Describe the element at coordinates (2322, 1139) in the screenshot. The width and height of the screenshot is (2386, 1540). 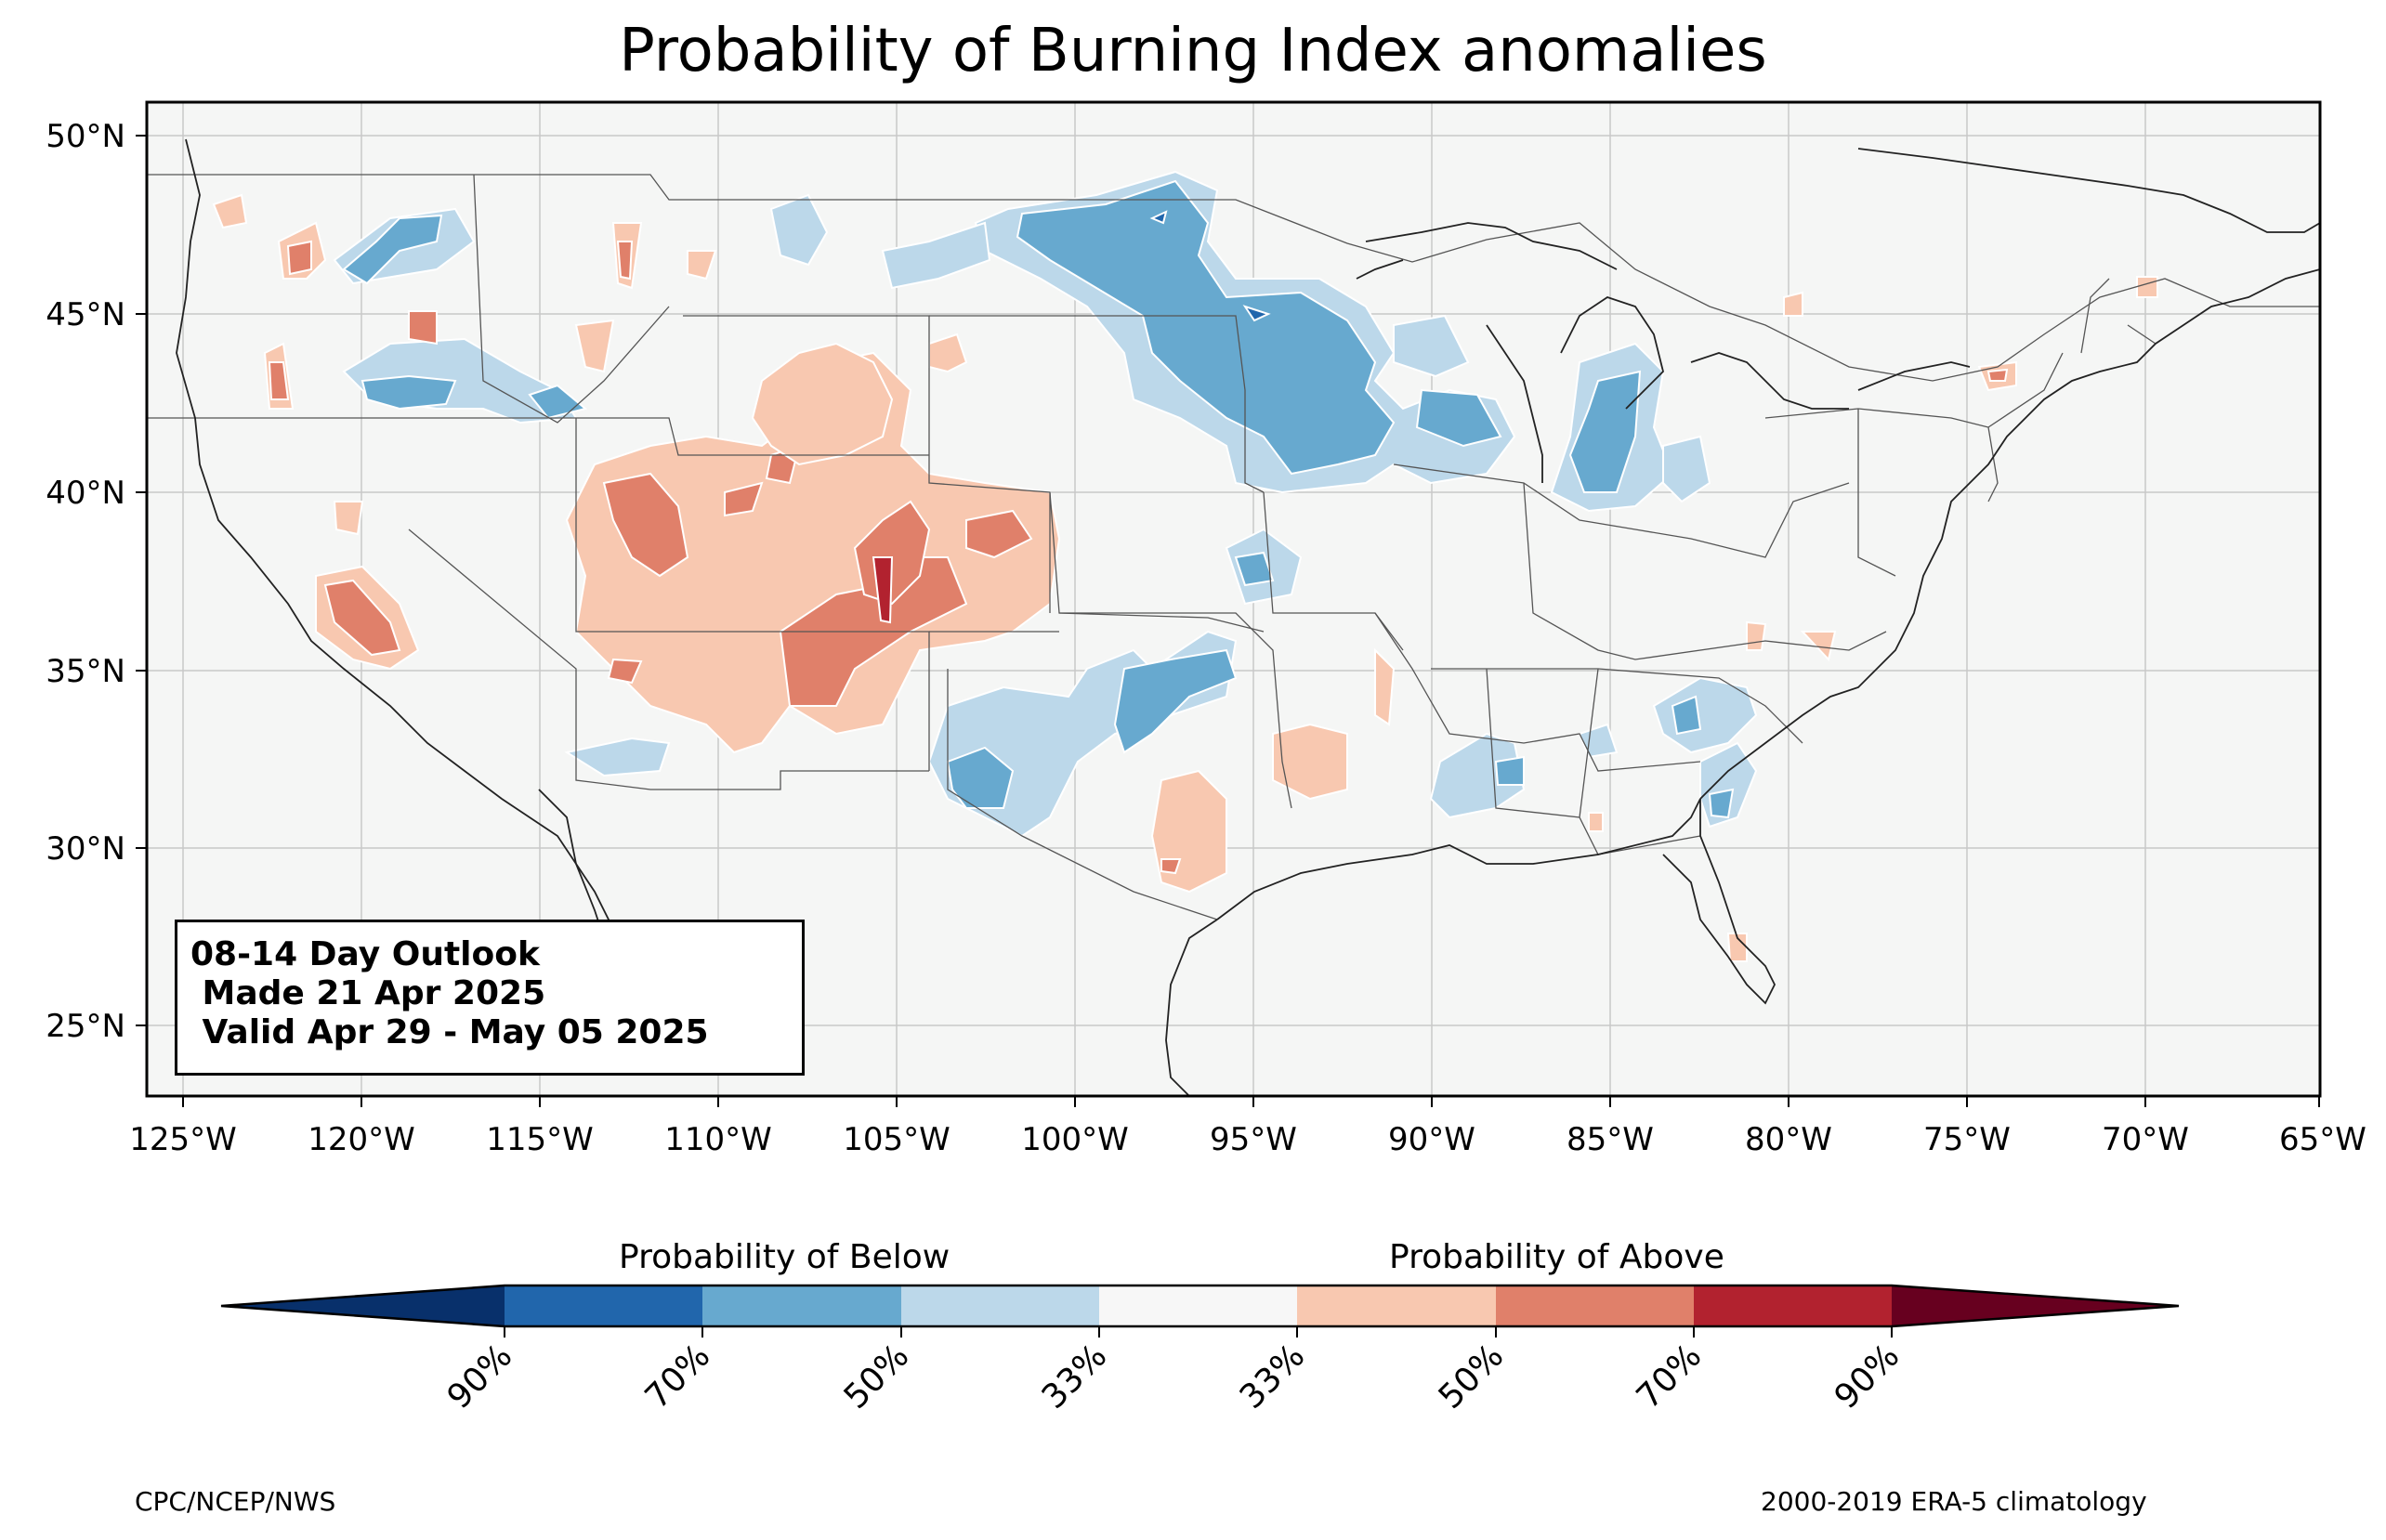
I see `lon-tick-label: 65°W` at that location.